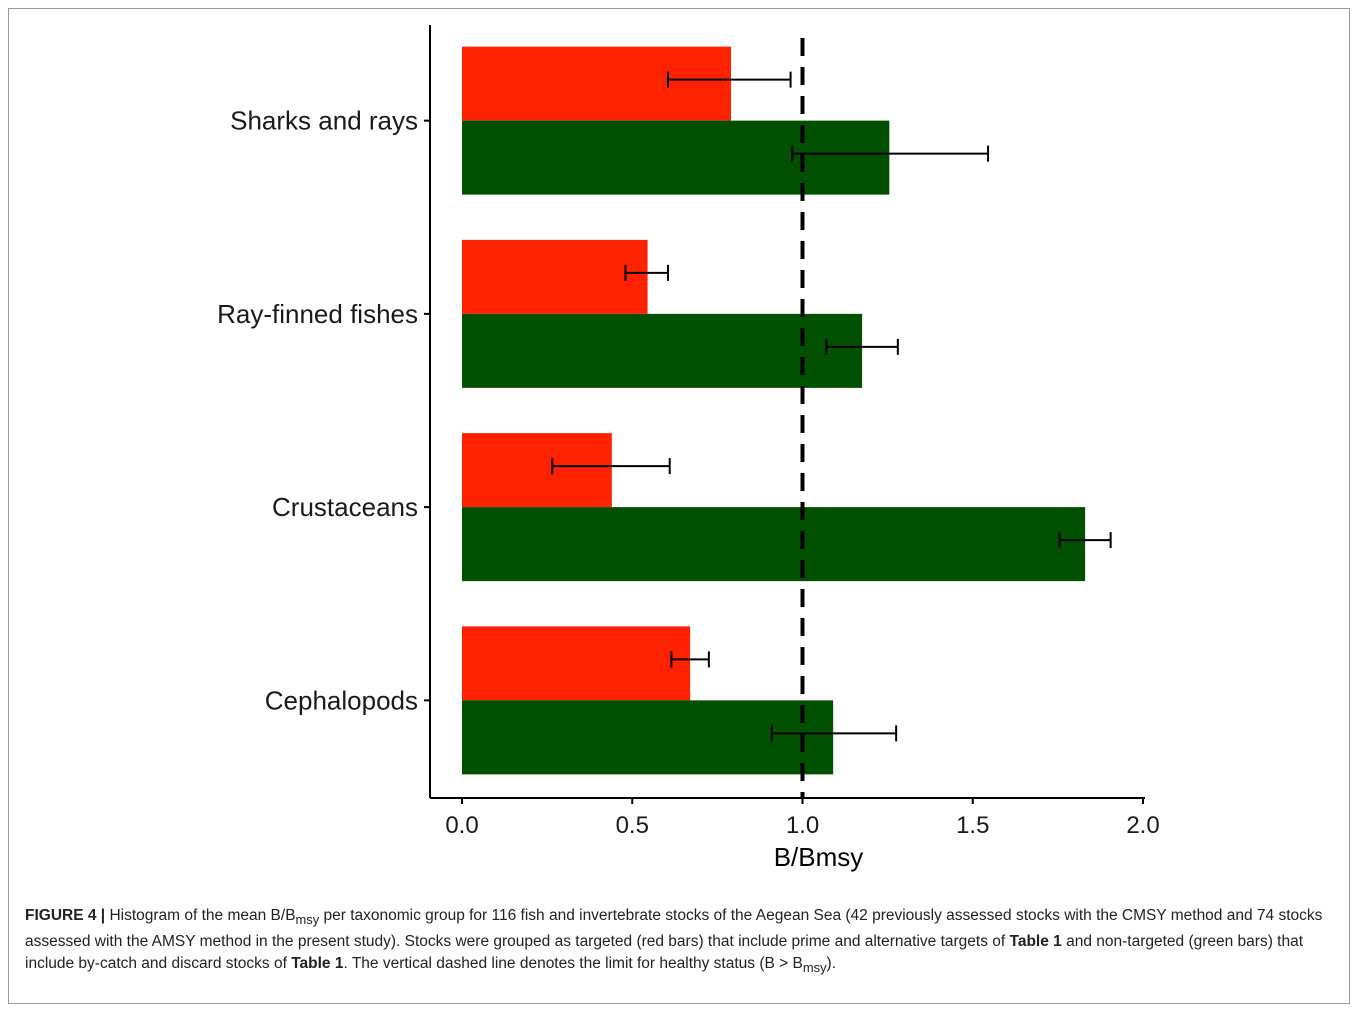 Image resolution: width=1358 pixels, height=1011 pixels. What do you see at coordinates (200, 915) in the screenshot?
I see `caption-text-1: Histogram of the mean B/B` at bounding box center [200, 915].